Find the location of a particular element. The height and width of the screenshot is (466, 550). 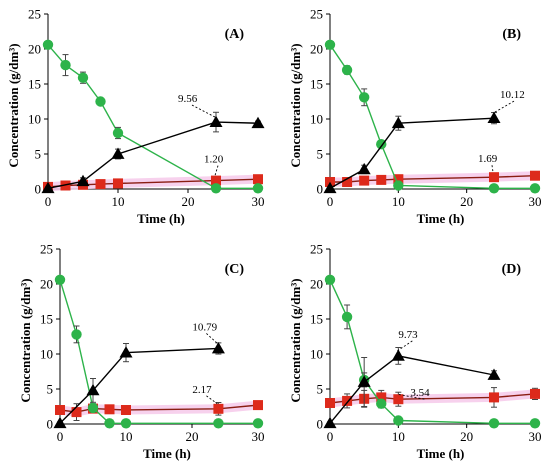

data-label: 10.12 is located at coordinates (512, 95).